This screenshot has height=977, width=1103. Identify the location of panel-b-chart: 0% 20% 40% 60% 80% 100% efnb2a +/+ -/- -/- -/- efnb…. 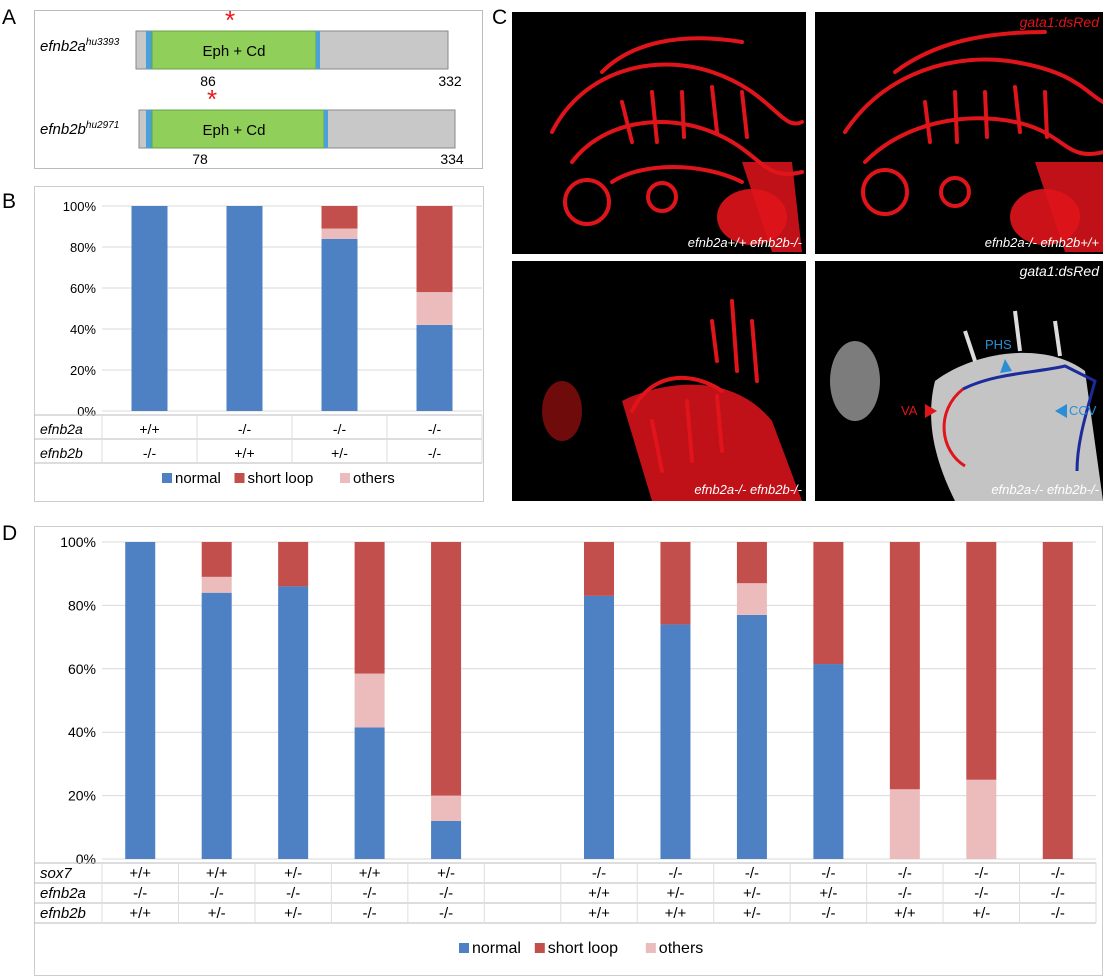
(259, 344).